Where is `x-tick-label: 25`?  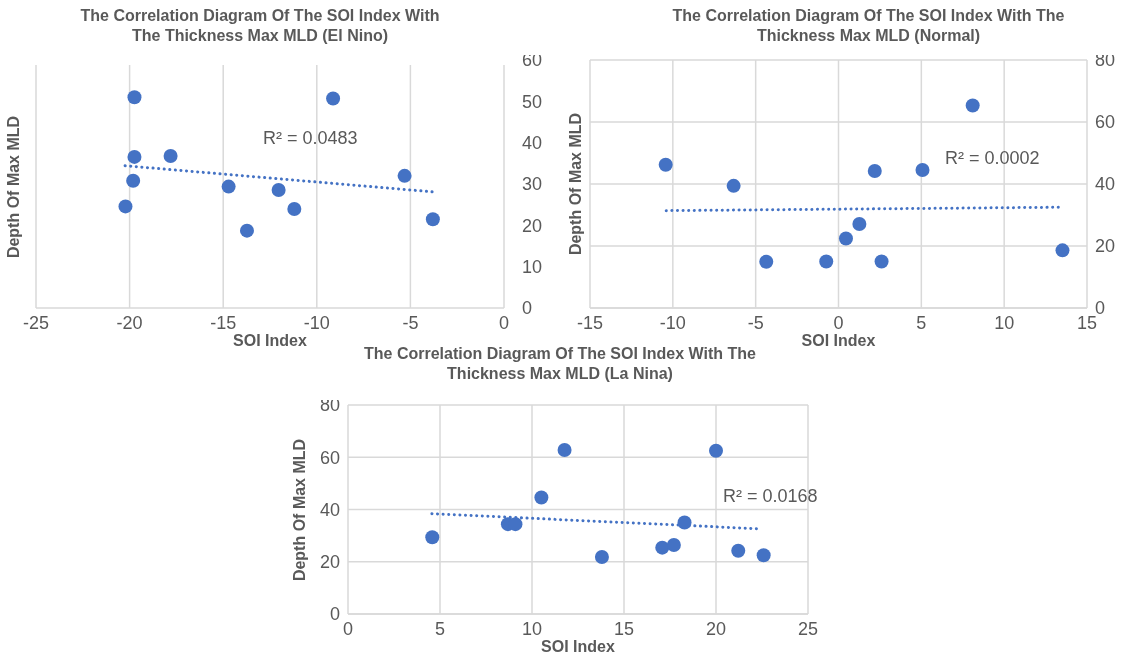 x-tick-label: 25 is located at coordinates (808, 628).